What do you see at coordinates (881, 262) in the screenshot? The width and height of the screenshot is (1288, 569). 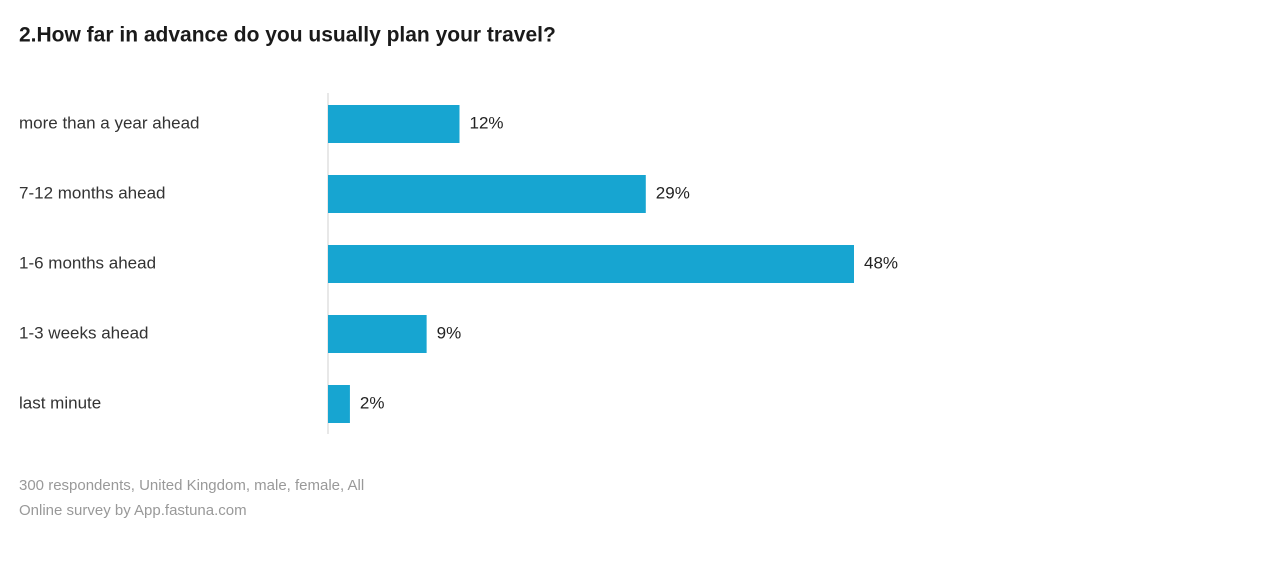 I see `value-label: 48%` at bounding box center [881, 262].